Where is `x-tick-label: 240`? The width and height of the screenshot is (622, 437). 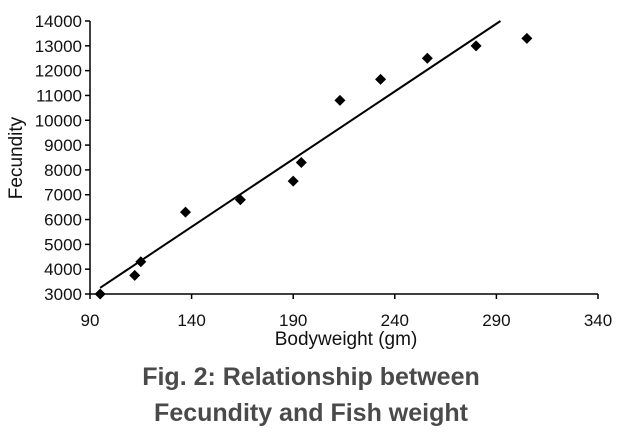
x-tick-label: 240 is located at coordinates (395, 320).